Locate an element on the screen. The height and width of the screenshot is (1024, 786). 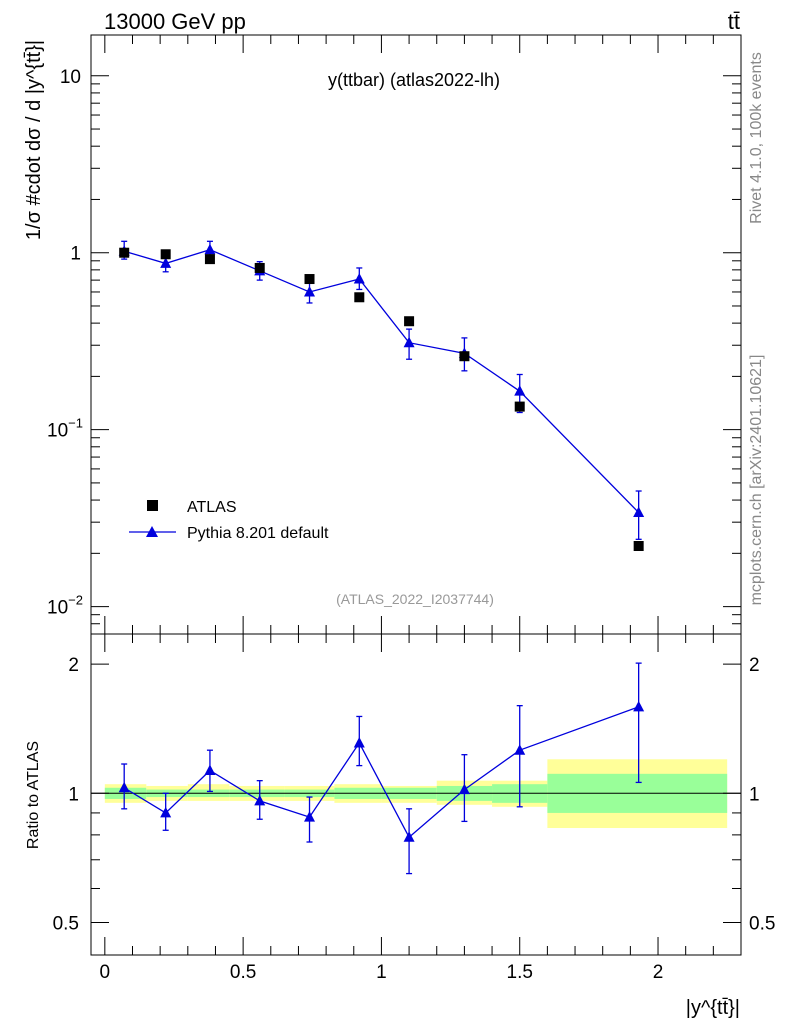
main-ytick-label: 10⁻² is located at coordinates (65, 606).